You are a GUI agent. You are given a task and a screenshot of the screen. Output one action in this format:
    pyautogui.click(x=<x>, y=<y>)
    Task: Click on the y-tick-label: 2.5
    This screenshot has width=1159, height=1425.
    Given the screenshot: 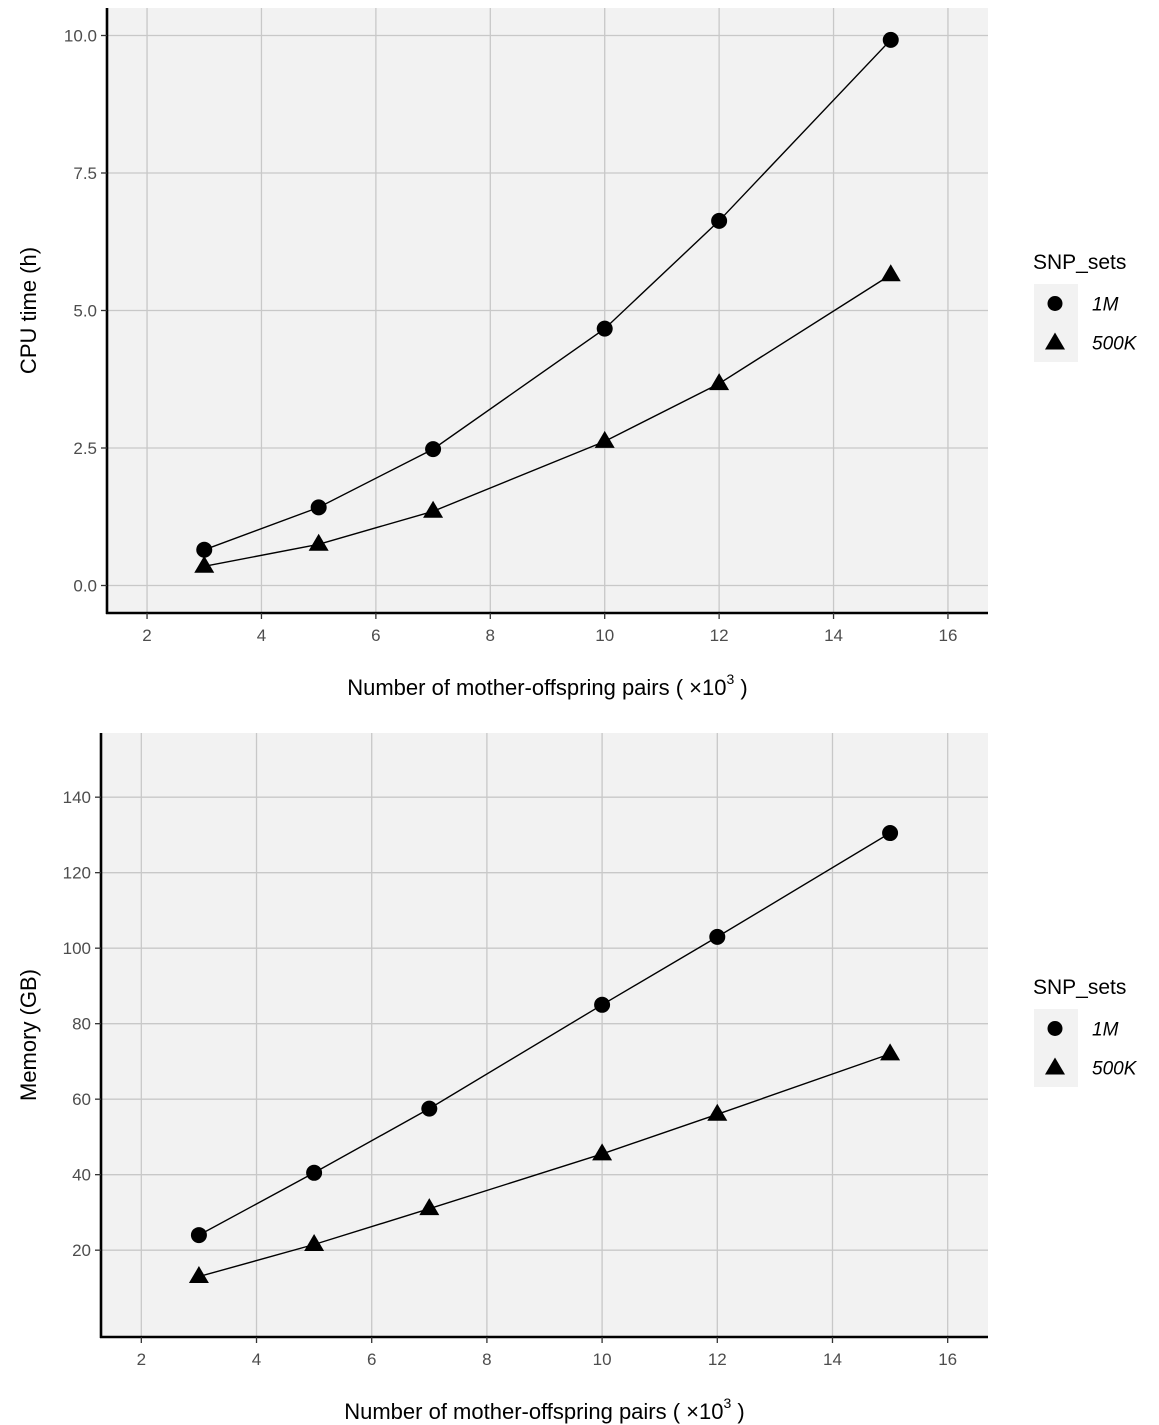 What is the action you would take?
    pyautogui.click(x=85, y=448)
    